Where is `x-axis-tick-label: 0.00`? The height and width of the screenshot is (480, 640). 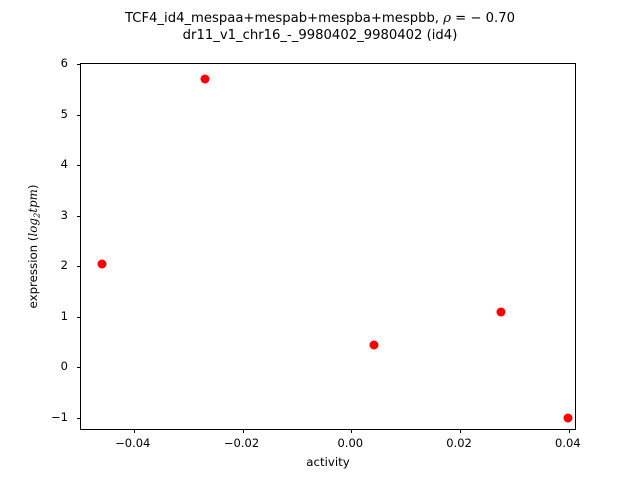 x-axis-tick-label: 0.00 is located at coordinates (350, 443).